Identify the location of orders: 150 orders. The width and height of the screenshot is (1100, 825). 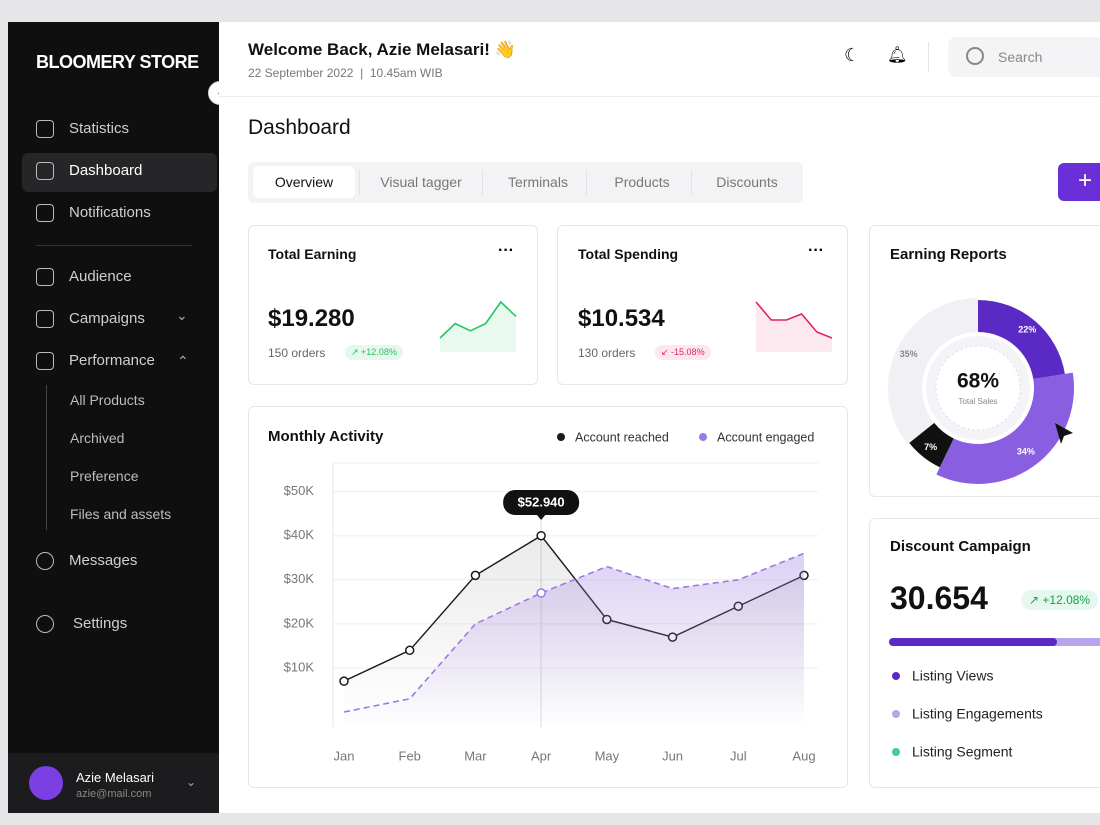
(297, 353).